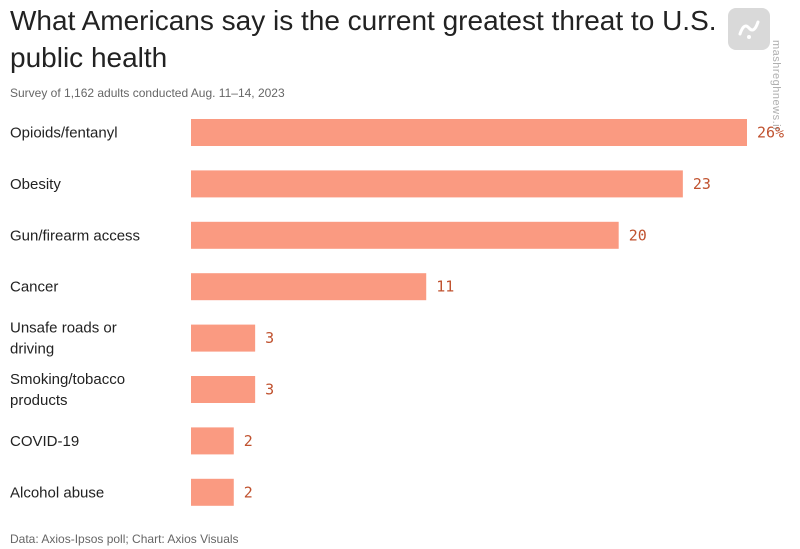  Describe the element at coordinates (39, 400) in the screenshot. I see `category-label-5-line-1: products` at that location.